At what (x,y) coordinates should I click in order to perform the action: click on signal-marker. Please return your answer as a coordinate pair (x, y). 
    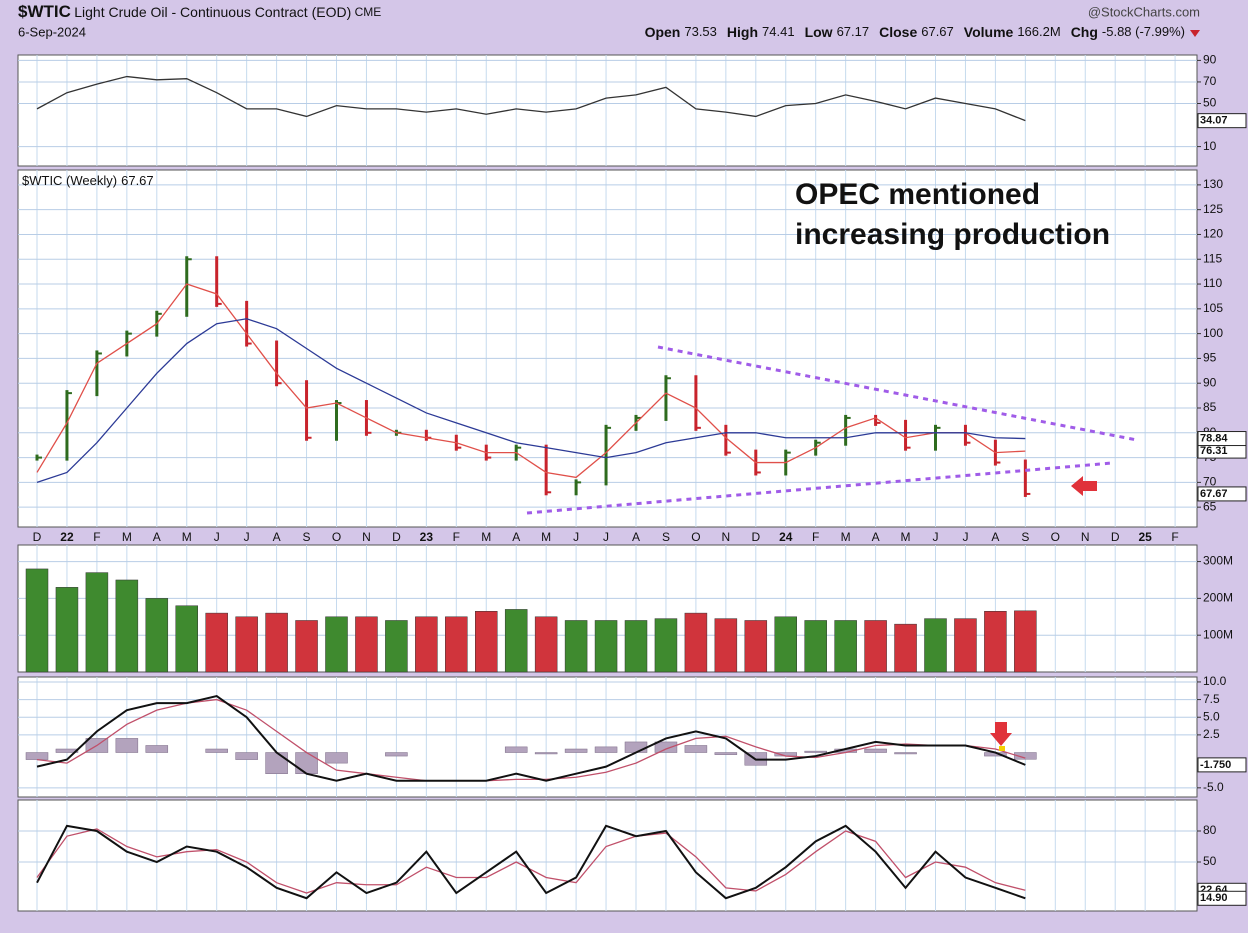
    Looking at the image, I should click on (1002, 748).